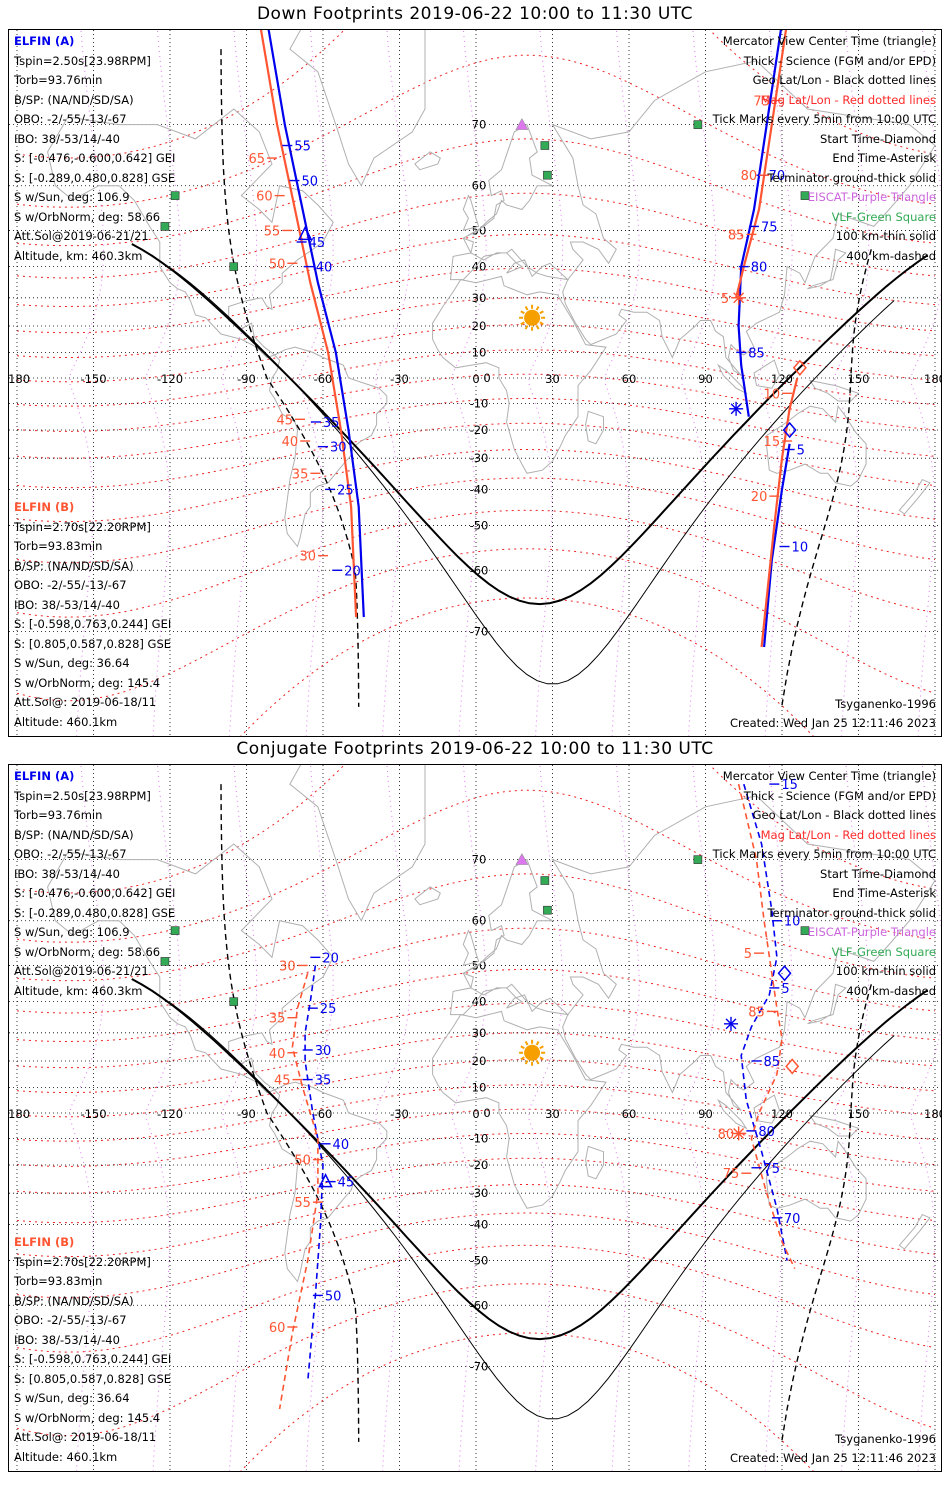  What do you see at coordinates (282, 1081) in the screenshot?
I see `elfin-b-conj-tick-label: 45` at bounding box center [282, 1081].